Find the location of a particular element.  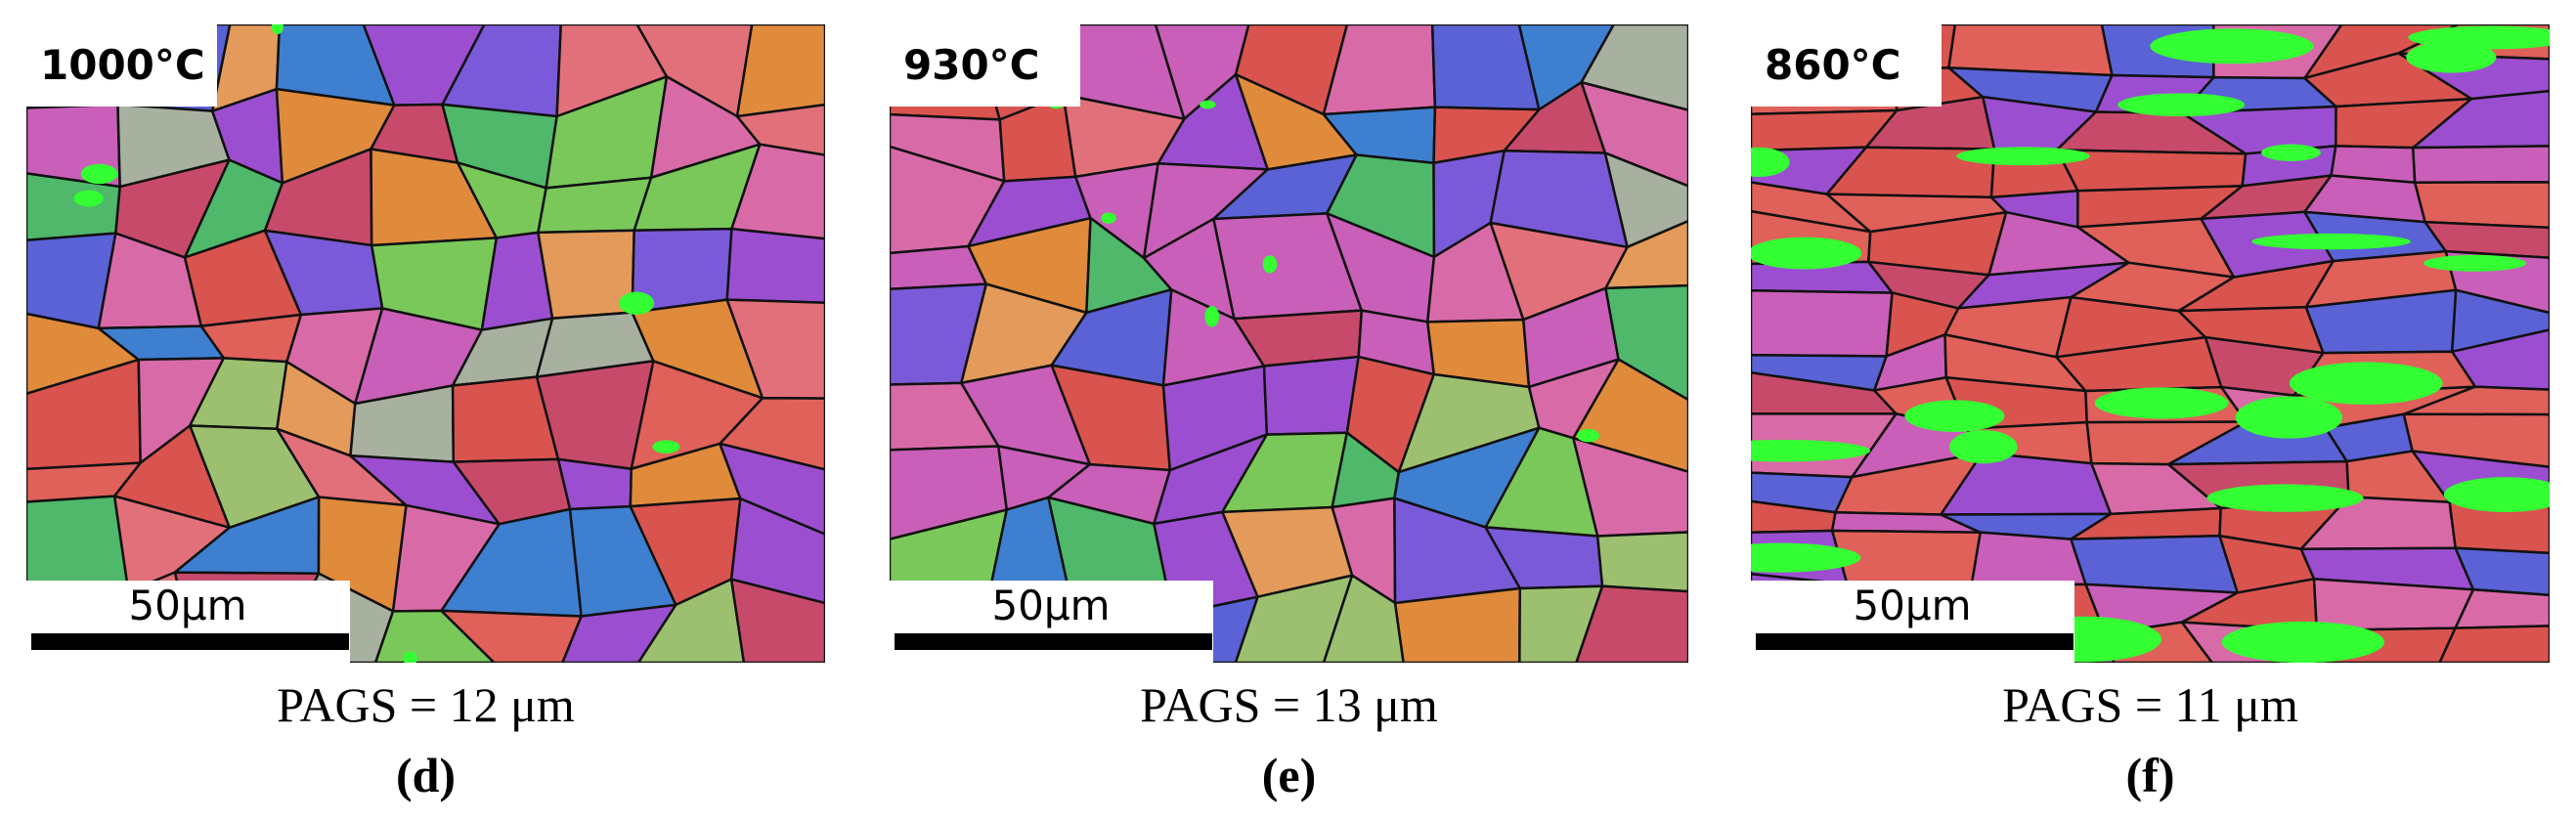

caption: PAGS = 11 μm is located at coordinates (2150, 704).